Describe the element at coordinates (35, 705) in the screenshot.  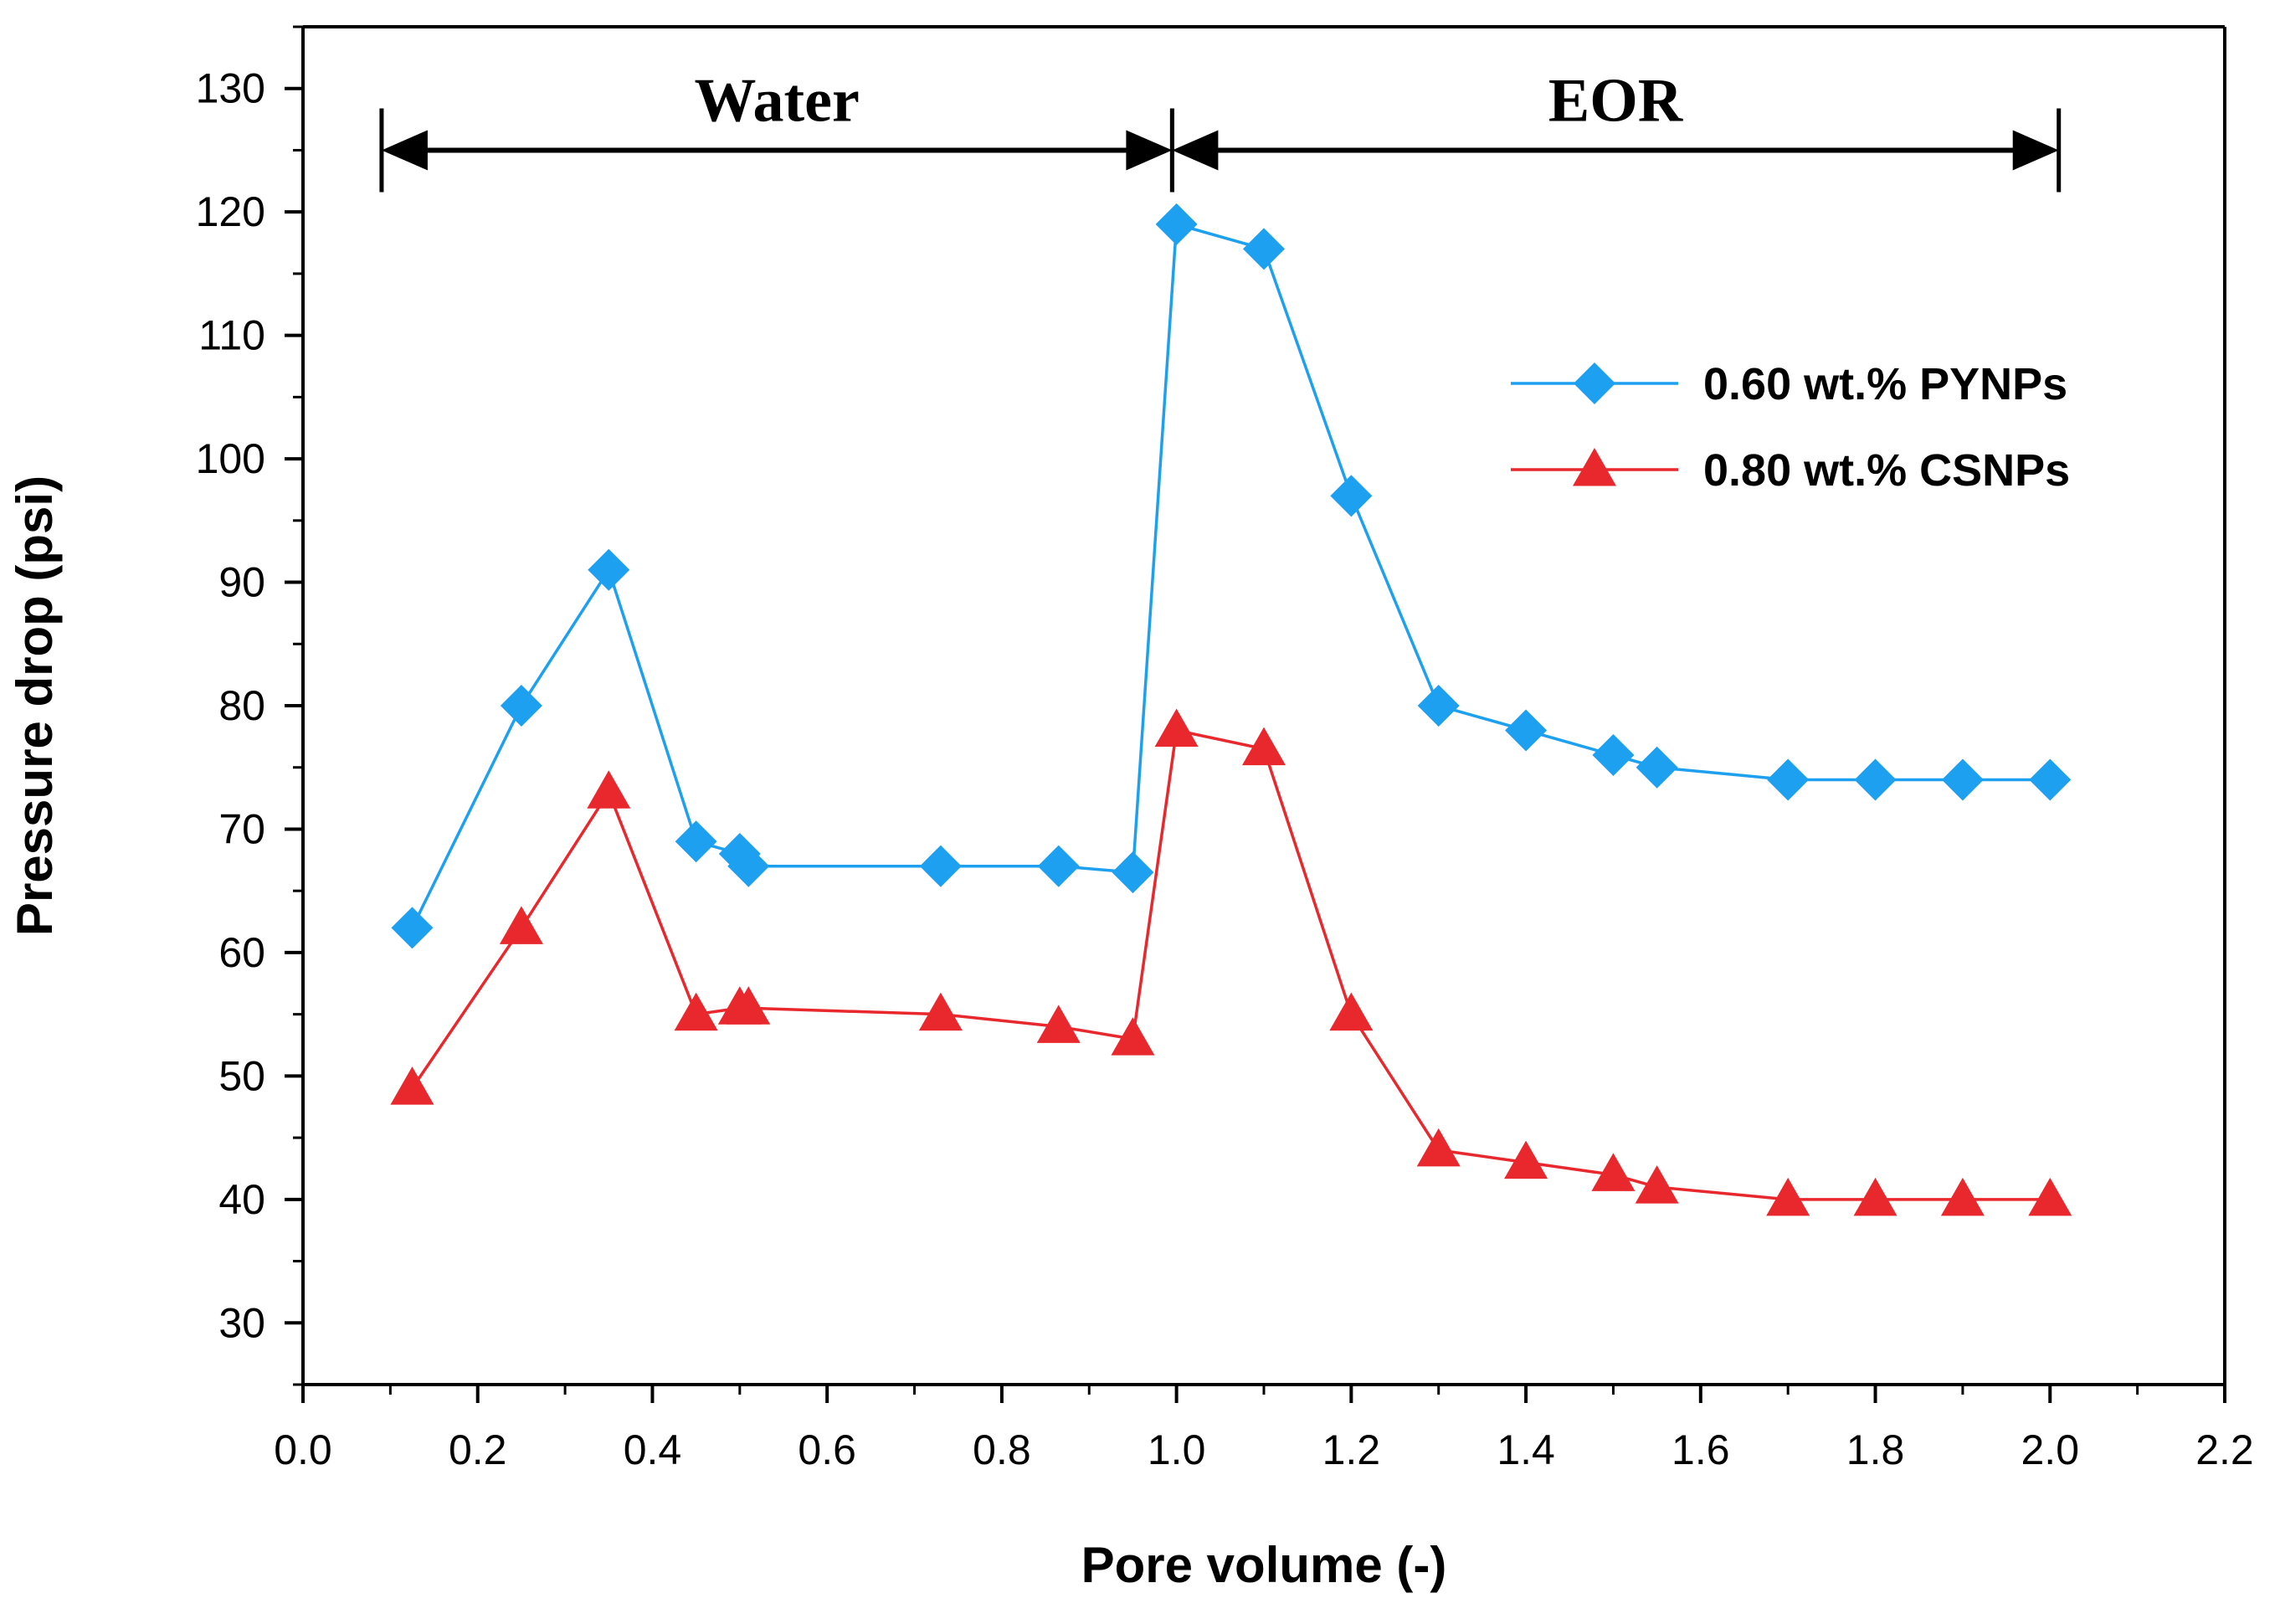
I see `y-axis-title: Pressure drop (psi)` at that location.